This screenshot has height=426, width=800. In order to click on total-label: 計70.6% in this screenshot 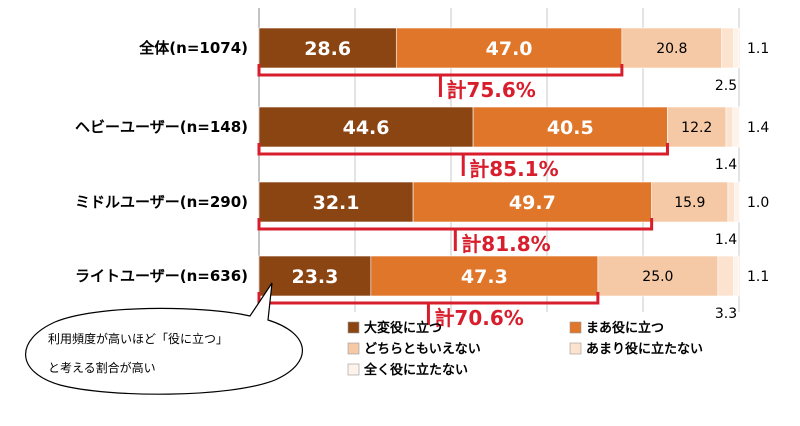, I will do `click(478, 318)`.